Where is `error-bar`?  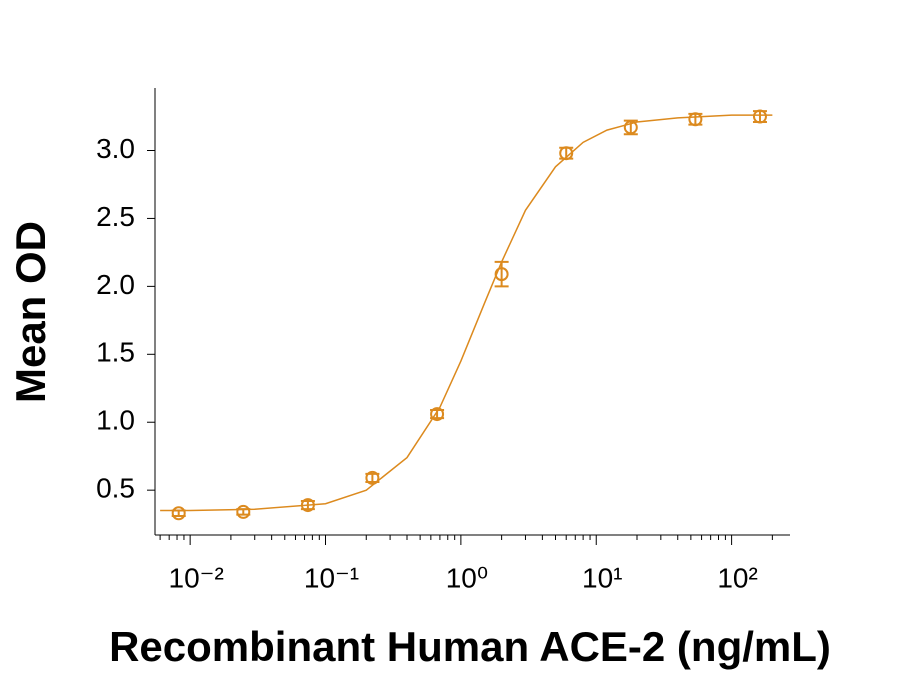
error-bar is located at coordinates (501, 274).